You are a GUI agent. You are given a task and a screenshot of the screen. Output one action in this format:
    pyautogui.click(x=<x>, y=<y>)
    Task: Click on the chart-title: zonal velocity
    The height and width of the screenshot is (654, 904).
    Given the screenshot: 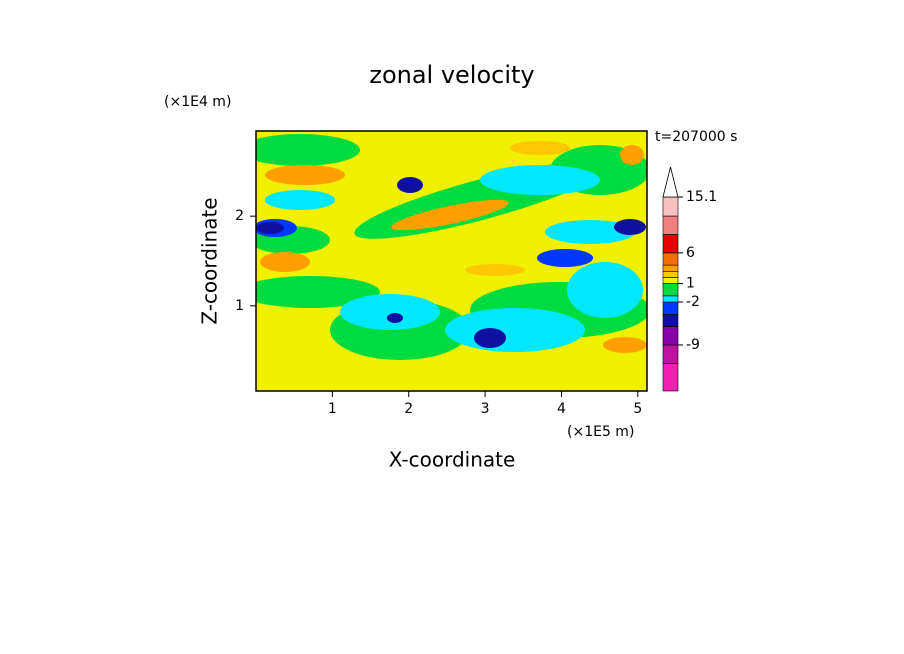 What is the action you would take?
    pyautogui.click(x=451, y=75)
    